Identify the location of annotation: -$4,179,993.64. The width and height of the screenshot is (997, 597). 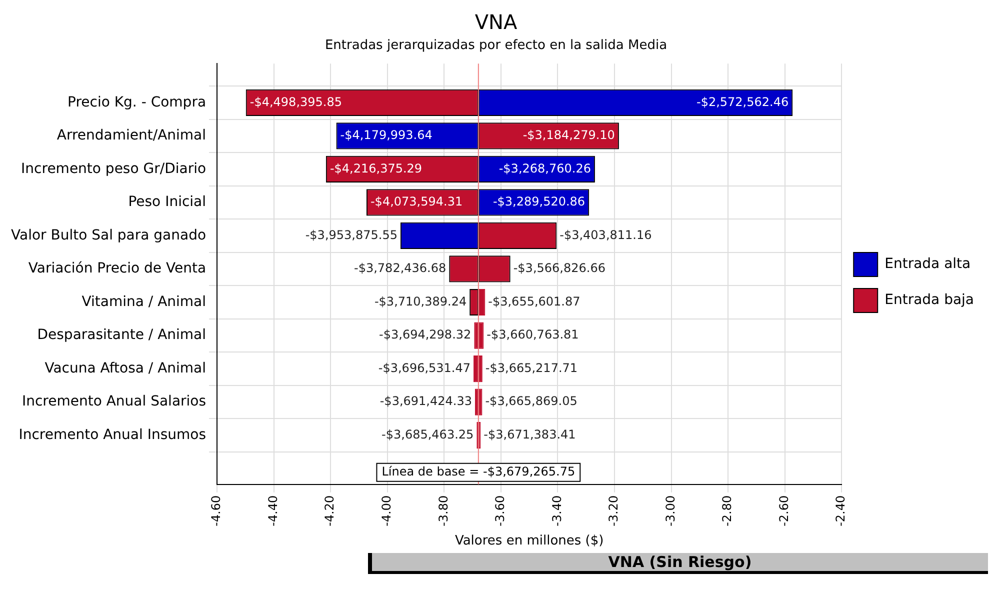
(386, 135).